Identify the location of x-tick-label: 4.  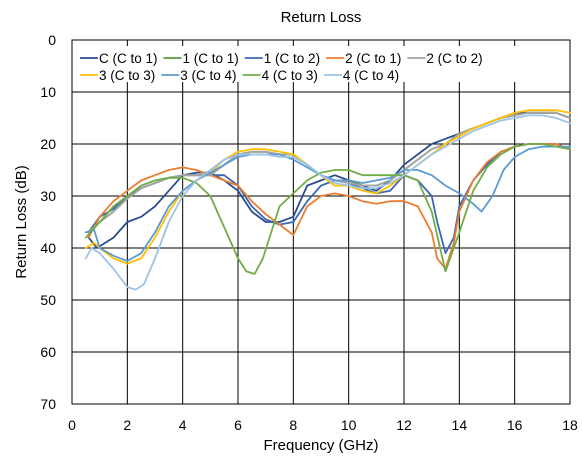
(183, 425).